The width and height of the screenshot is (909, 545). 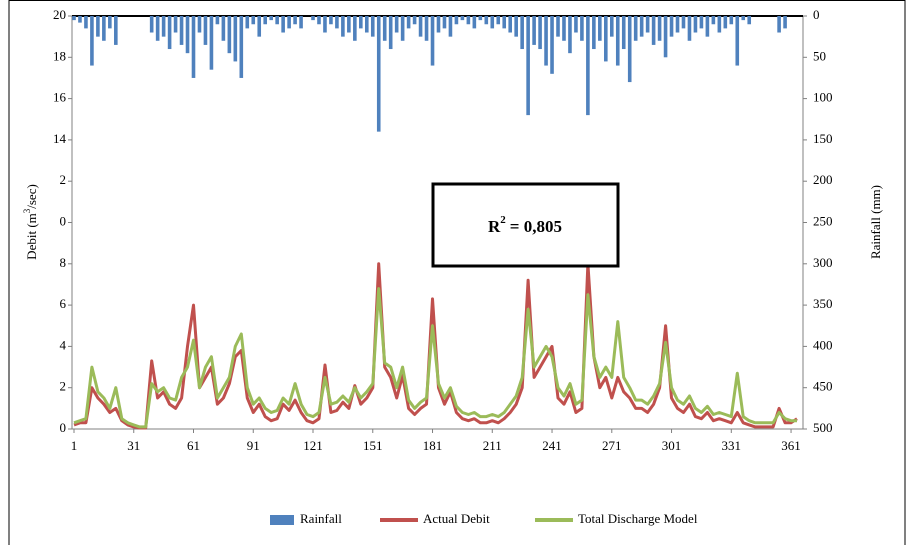 I want to click on y2-tick-label: 350, so click(x=823, y=303).